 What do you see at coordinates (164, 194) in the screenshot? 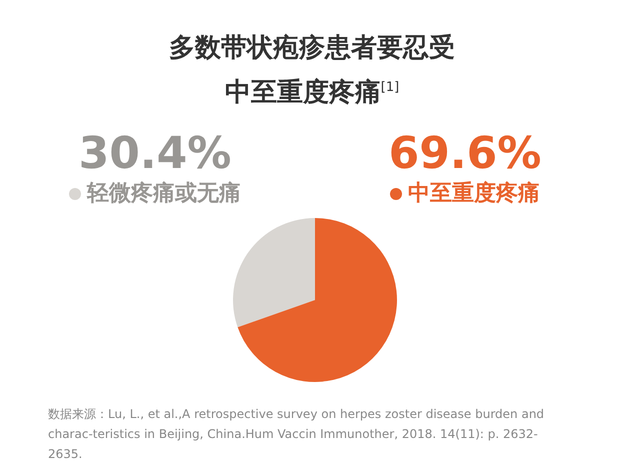
I see `legend-label: 轻微疼痛或无痛` at bounding box center [164, 194].